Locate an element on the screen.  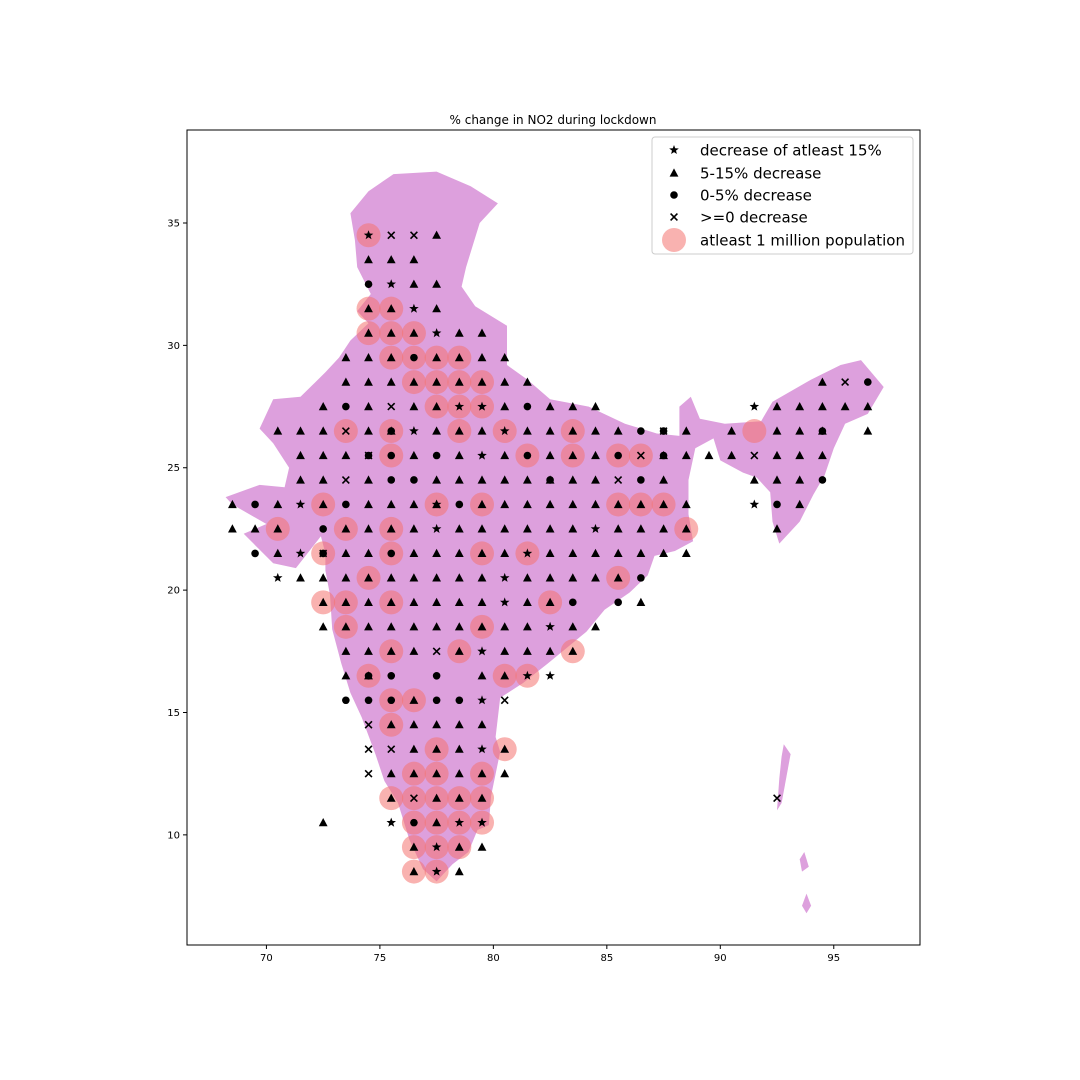
legend-swatch-population is located at coordinates (674, 240).